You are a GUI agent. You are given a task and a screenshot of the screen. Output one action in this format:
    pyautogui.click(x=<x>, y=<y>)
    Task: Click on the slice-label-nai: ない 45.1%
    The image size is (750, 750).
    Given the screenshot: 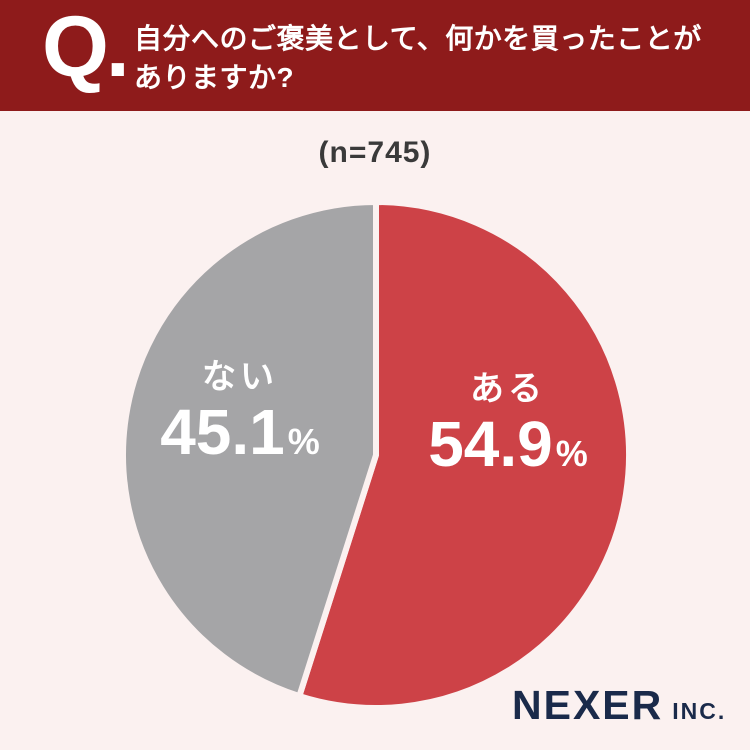 What is the action you would take?
    pyautogui.click(x=240, y=422)
    